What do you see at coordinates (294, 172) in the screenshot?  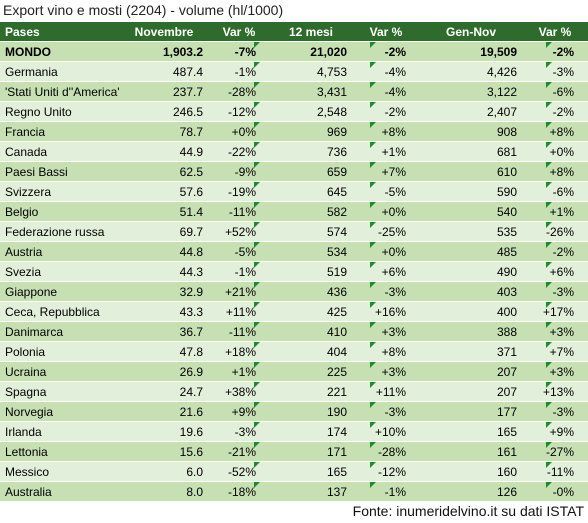 I see `table-row: Paesi Bassi 62.5 -9% 659 +7% 610 +8%` at bounding box center [294, 172].